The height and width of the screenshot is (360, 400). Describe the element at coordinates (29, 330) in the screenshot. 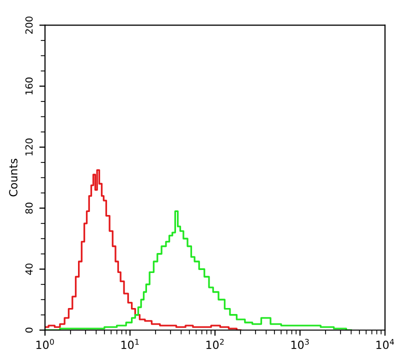

I see `y-tick-label: 0` at that location.